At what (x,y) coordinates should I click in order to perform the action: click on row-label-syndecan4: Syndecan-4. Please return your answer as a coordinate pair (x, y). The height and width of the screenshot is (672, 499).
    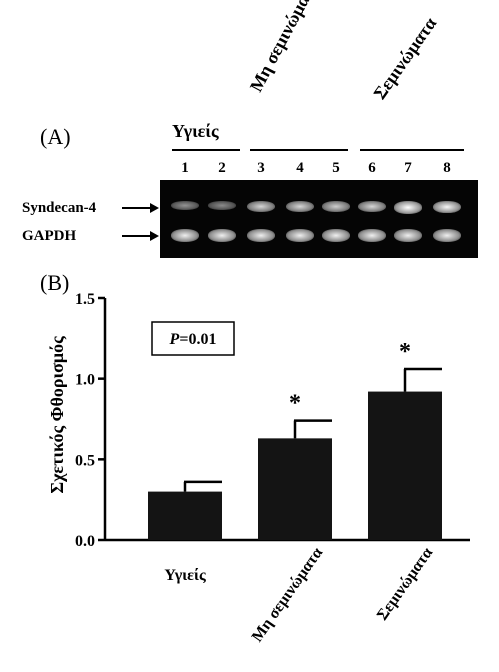
    Looking at the image, I should click on (59, 208).